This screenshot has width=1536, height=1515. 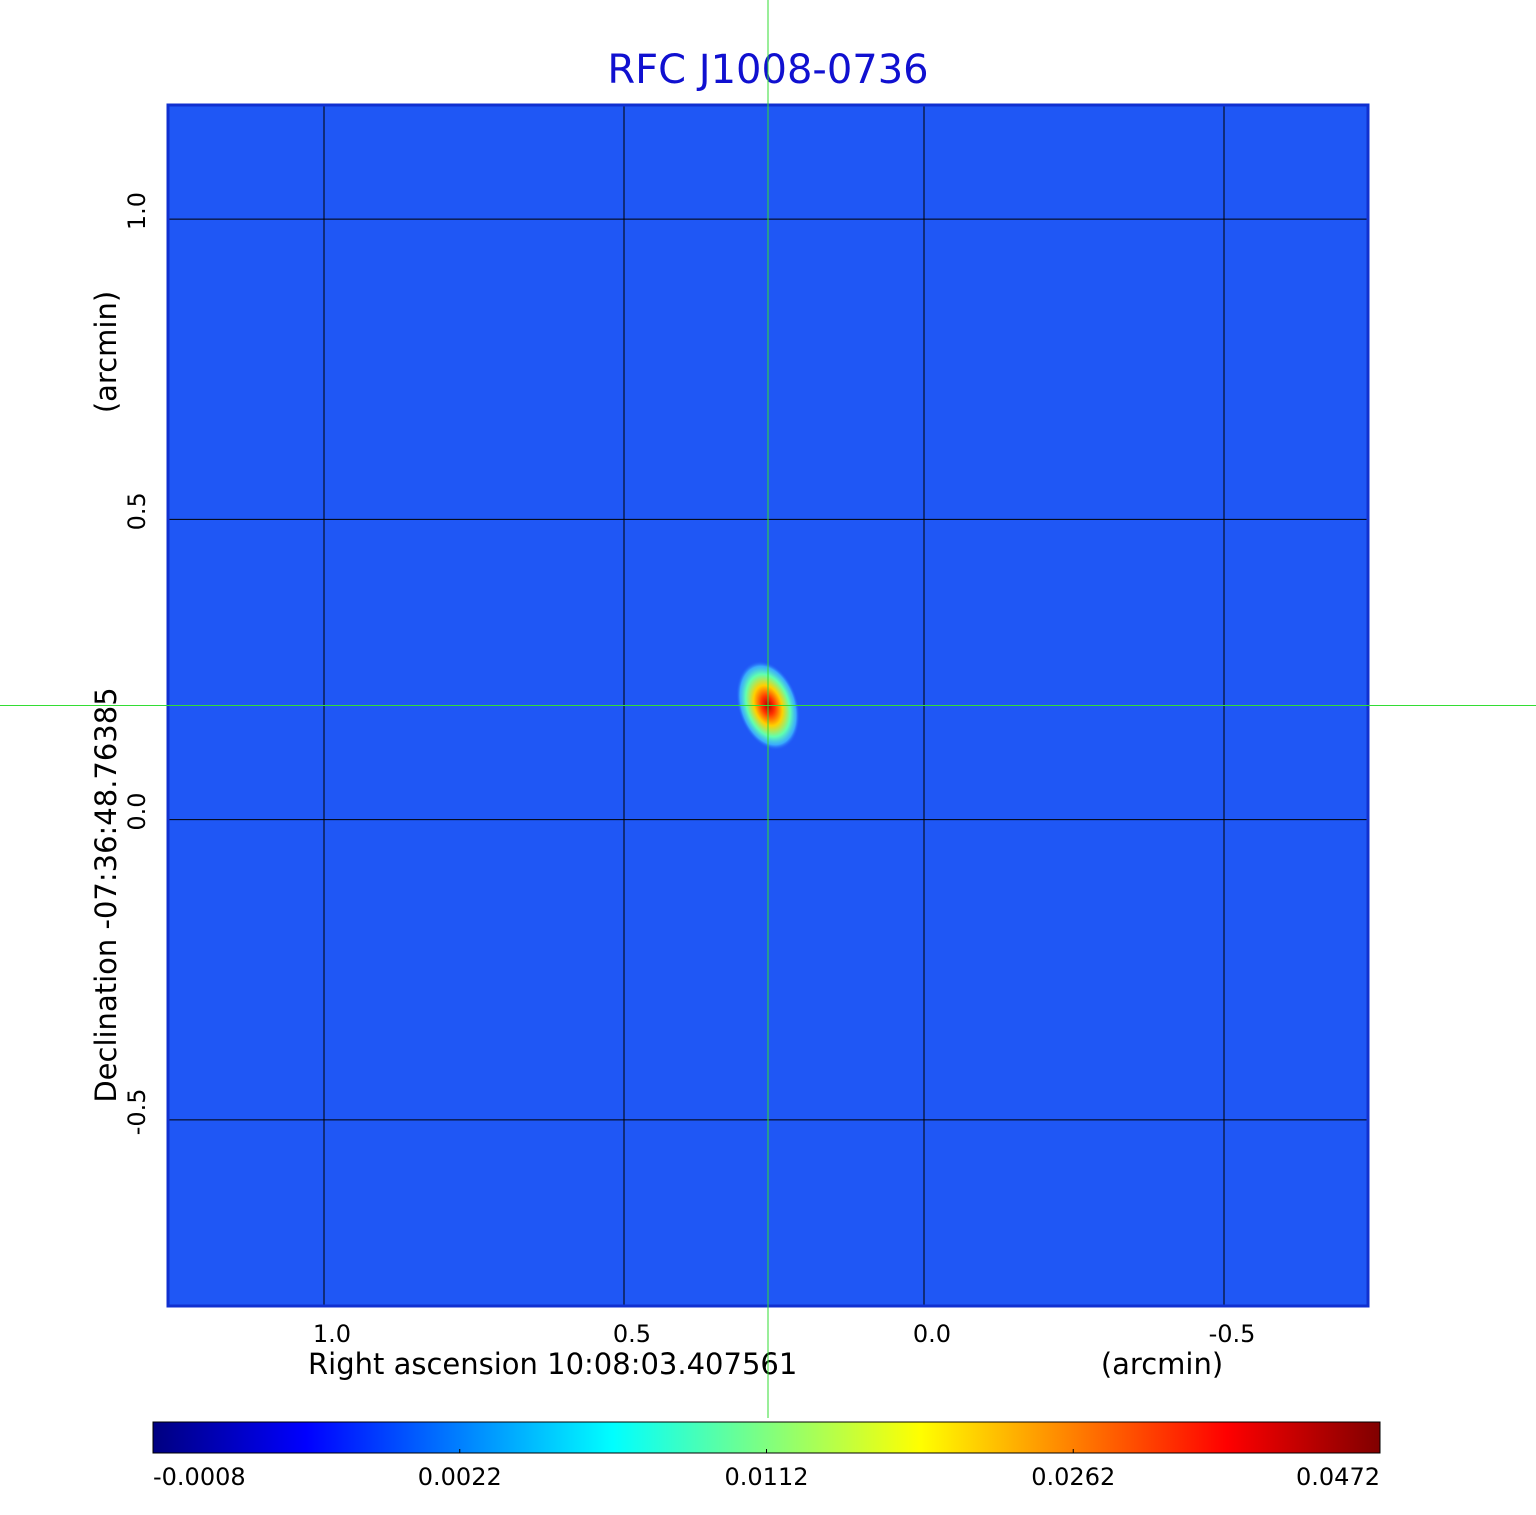 I want to click on colorbar, so click(x=766, y=1437).